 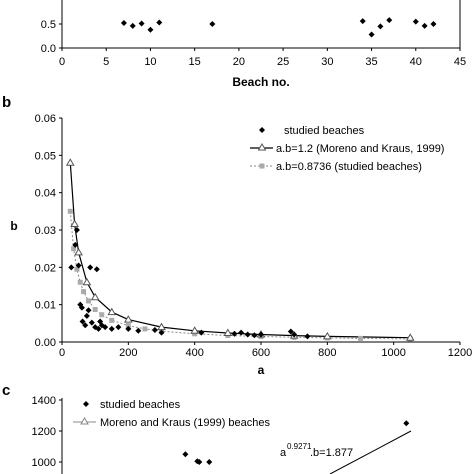 What do you see at coordinates (331, 453) in the screenshot?
I see `annotation-rest: .b=1.877` at bounding box center [331, 453].